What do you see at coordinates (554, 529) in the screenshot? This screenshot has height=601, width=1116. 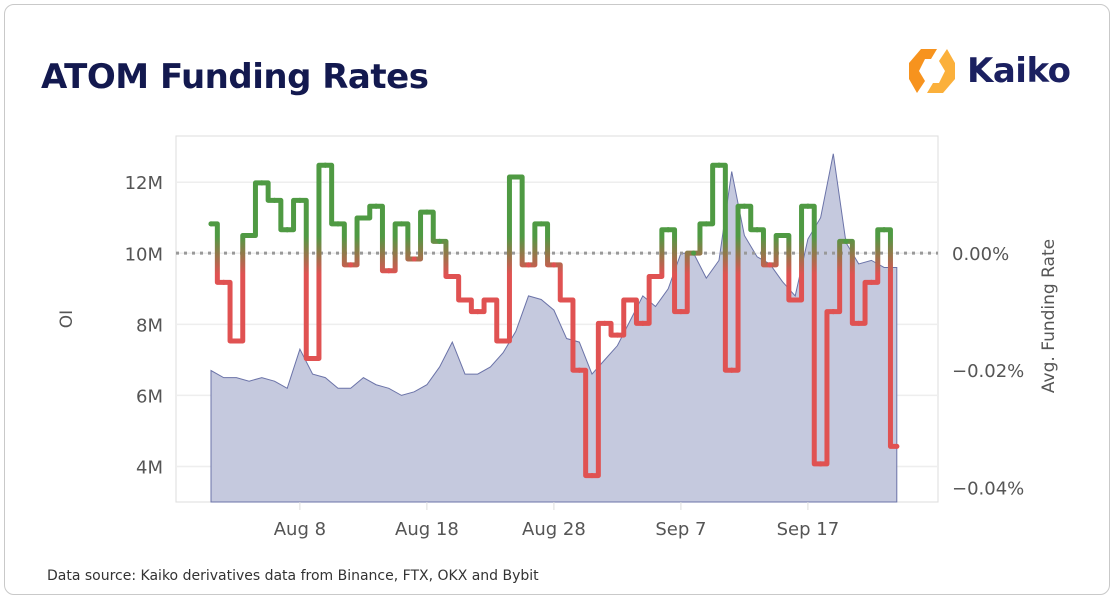 I see `x-tick-label: Aug 28` at bounding box center [554, 529].